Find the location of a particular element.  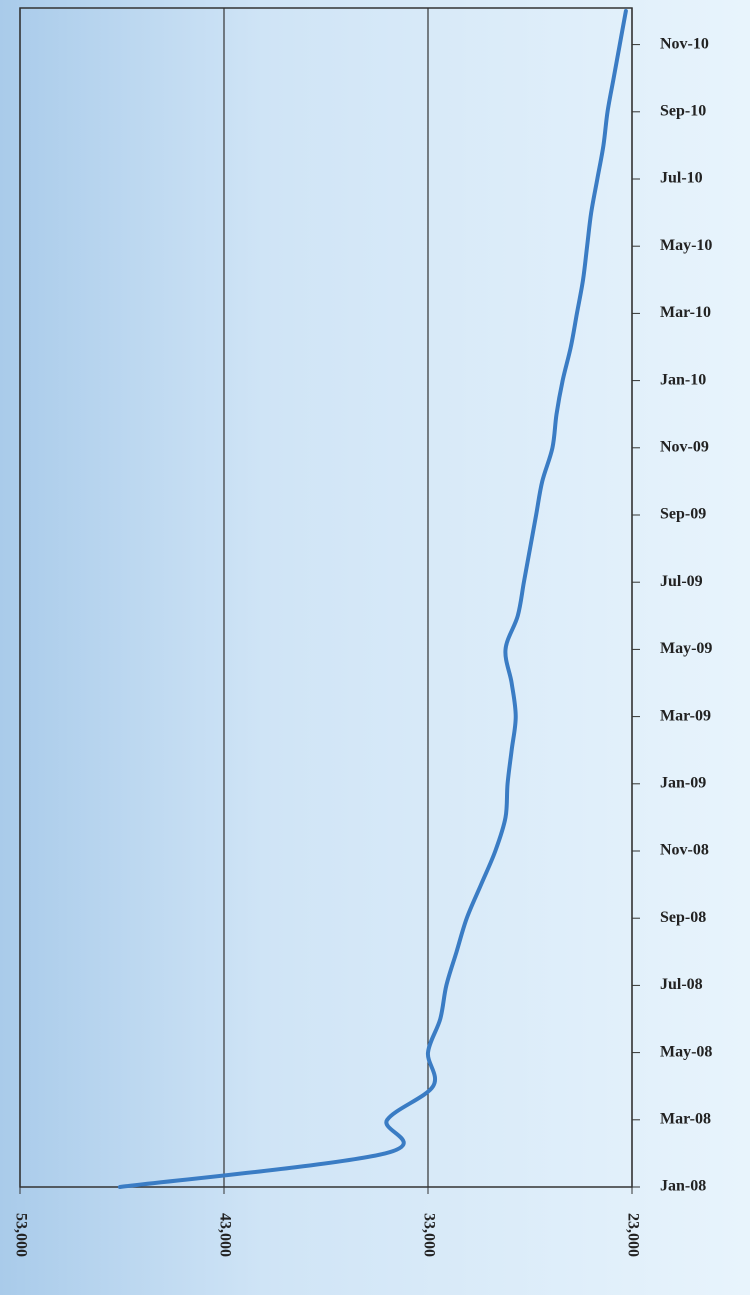

y-tick-label: Mar-10 is located at coordinates (685, 312).